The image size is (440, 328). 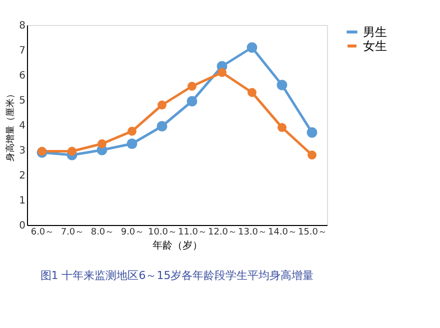 I want to click on x-tick-label: 9.0～, so click(x=132, y=233).